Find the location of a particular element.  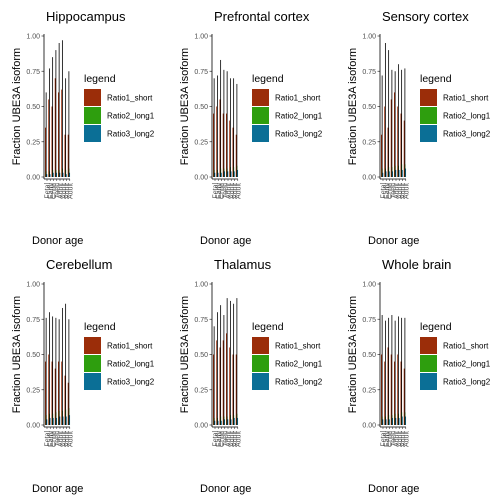

panel-title: Sensory cortex is located at coordinates (425, 16).